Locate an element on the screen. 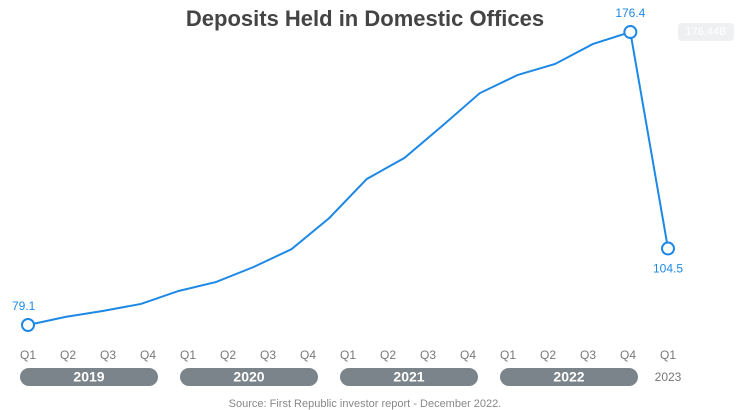 The width and height of the screenshot is (738, 410). chart-title: Deposits Held in Domestic Offices is located at coordinates (365, 18).